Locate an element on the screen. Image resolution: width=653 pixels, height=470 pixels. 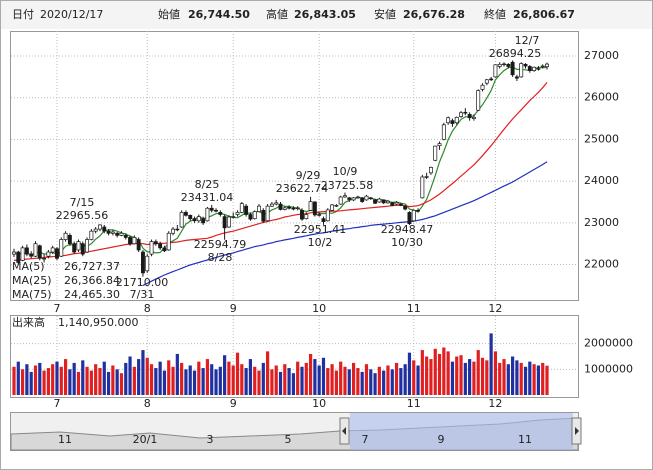
volume-title-value: 1,140,950.000 is located at coordinates (98, 322).